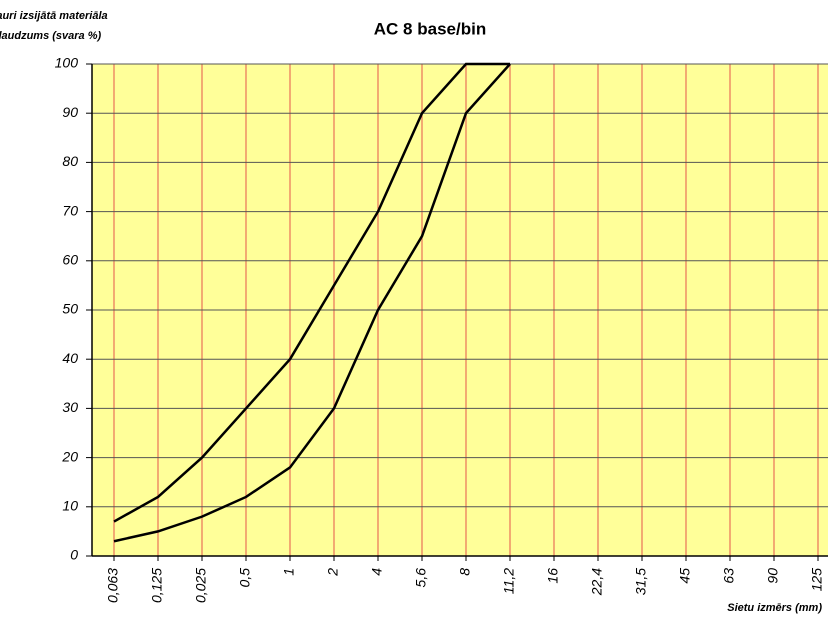  Describe the element at coordinates (465, 572) in the screenshot. I see `x-tick-label: 8` at that location.